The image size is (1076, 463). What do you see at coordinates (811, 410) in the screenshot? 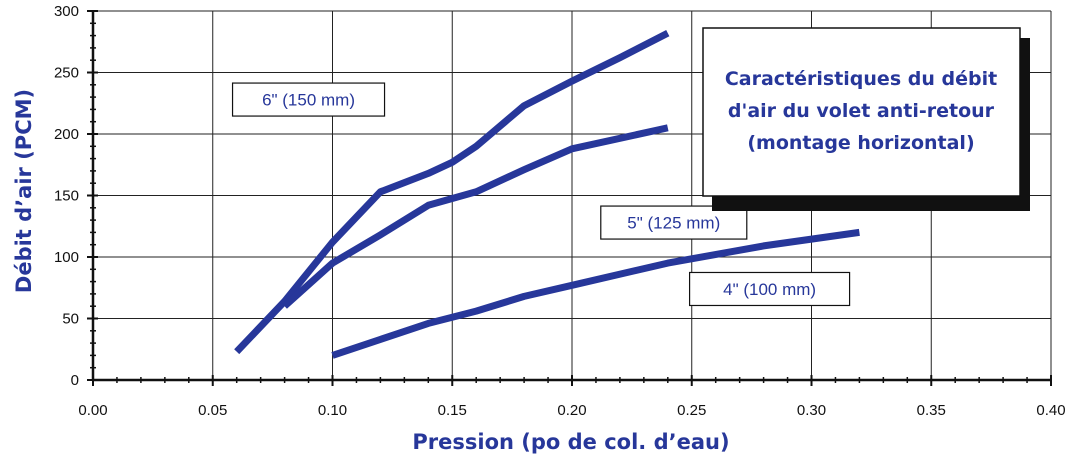
I see `x-tick-label: 0.30` at bounding box center [811, 410].